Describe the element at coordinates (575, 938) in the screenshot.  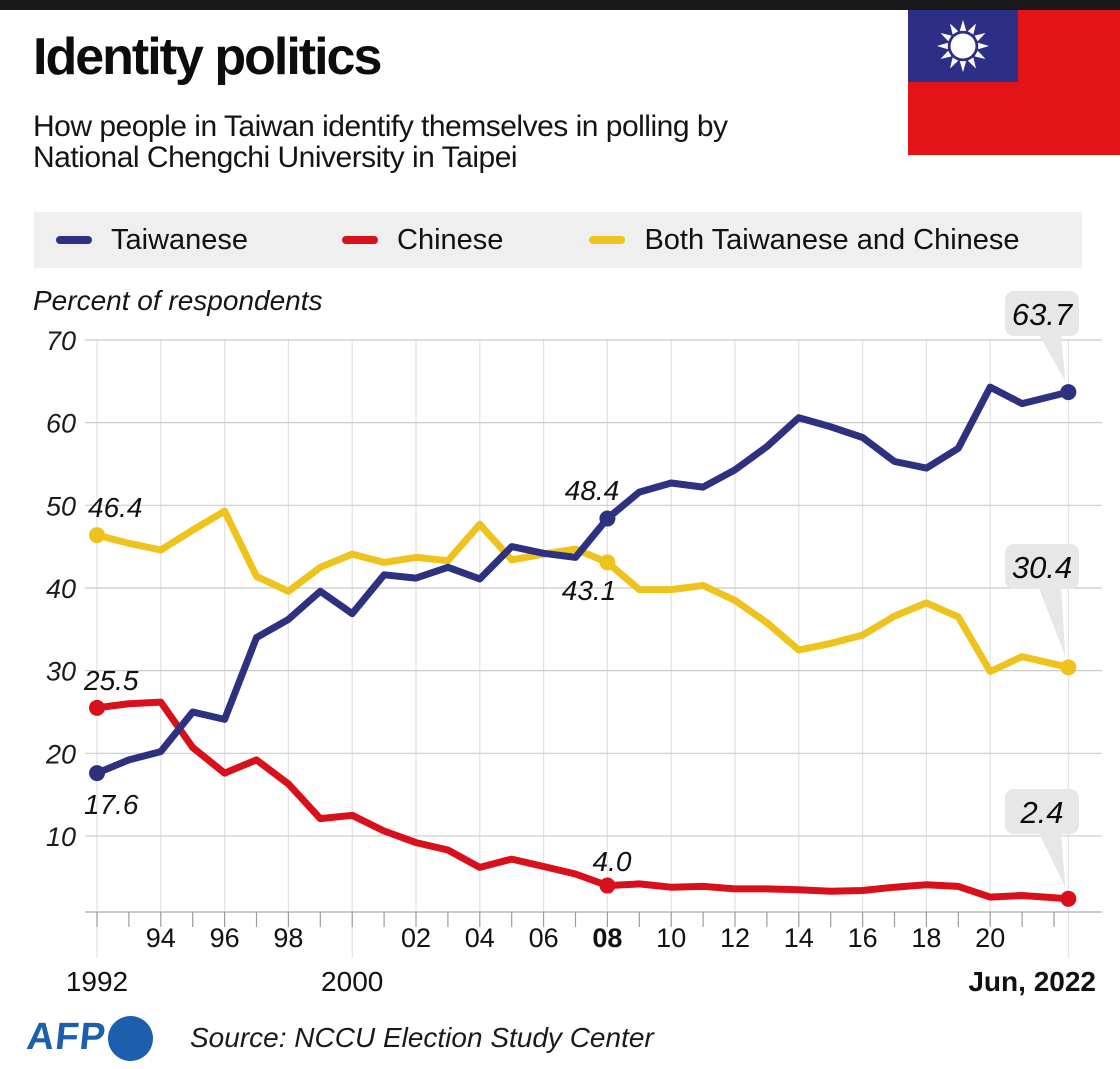
I see `x-tick-labels: 94 96 98 02 04 06 08 10 12 14 16 18 20` at that location.